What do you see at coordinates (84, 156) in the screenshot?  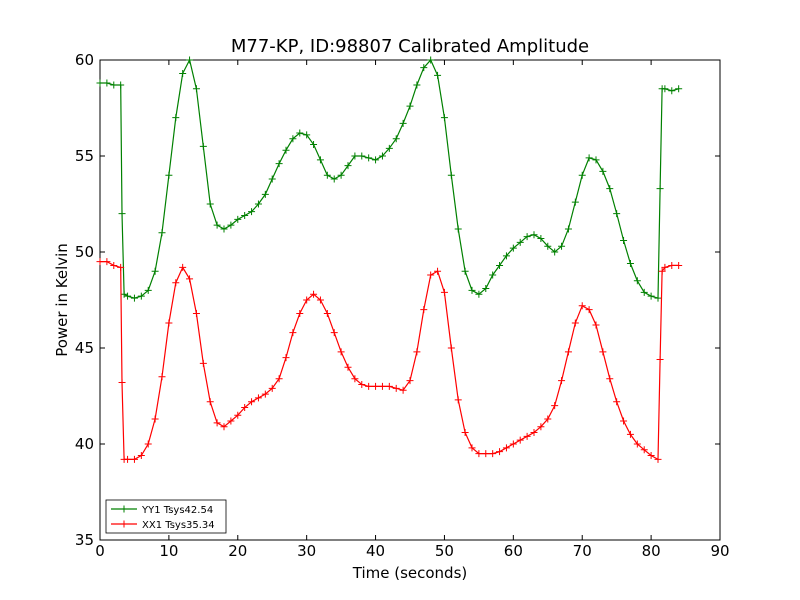 I see `y-tick-label: 55` at bounding box center [84, 156].